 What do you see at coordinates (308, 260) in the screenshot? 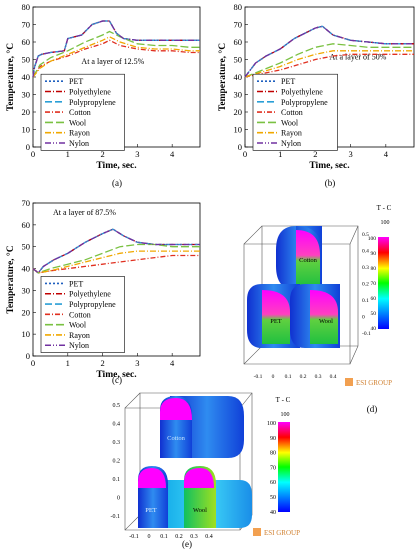
I see `cotton-label-d: Cotton` at bounding box center [308, 260].